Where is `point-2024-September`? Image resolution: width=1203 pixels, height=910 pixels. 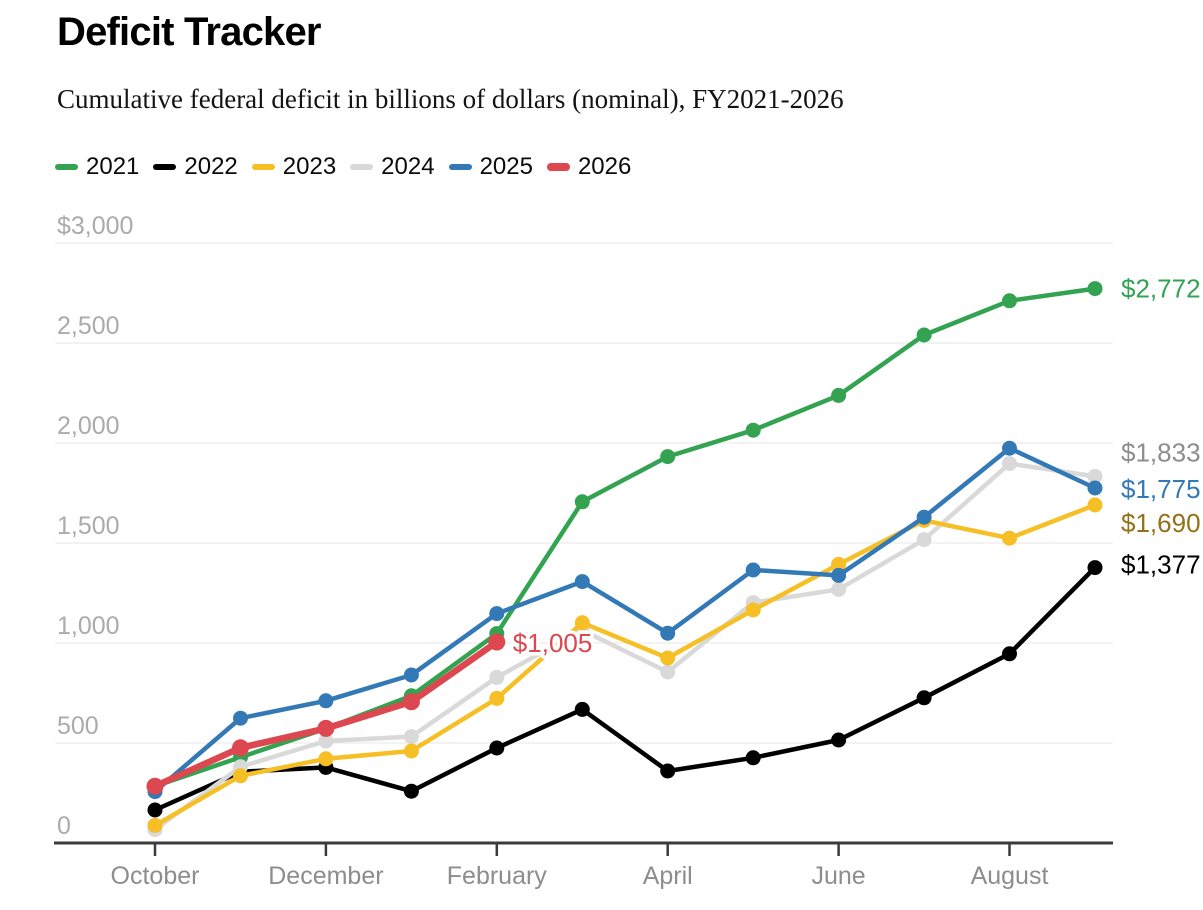
point-2024-September is located at coordinates (1095, 476).